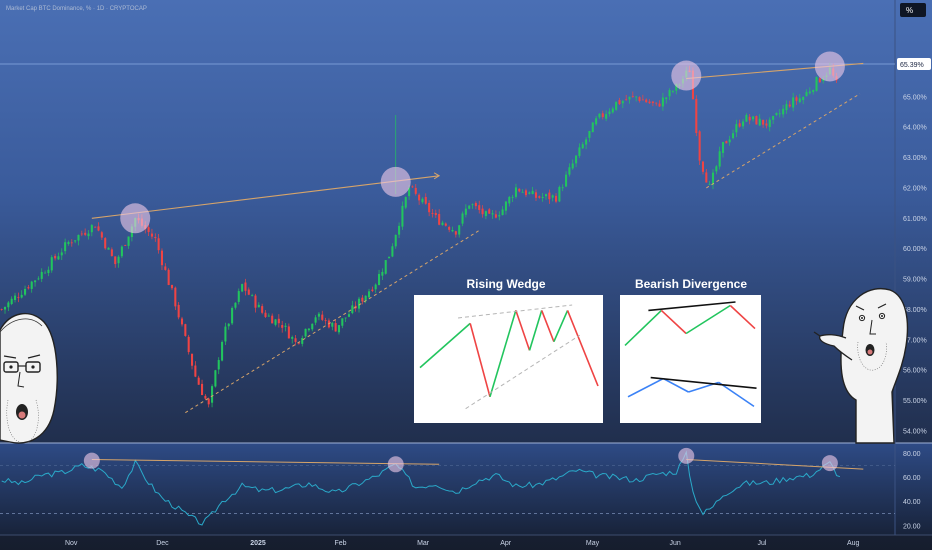  Describe the element at coordinates (462, 543) in the screenshot. I see `time-axis: Nov Dec 2025 Feb Mar Apr May Jun Jul Aug` at that location.